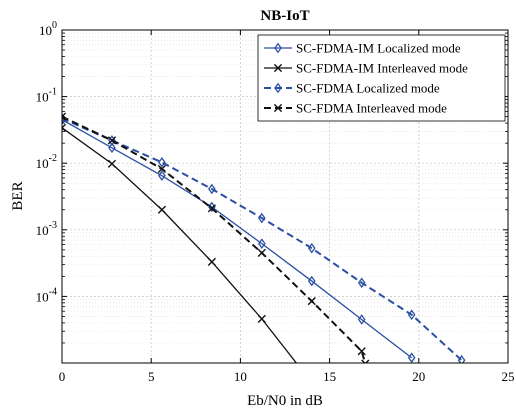  I want to click on legend-item: SC-FDMA Interleaved mode, so click(355, 108).